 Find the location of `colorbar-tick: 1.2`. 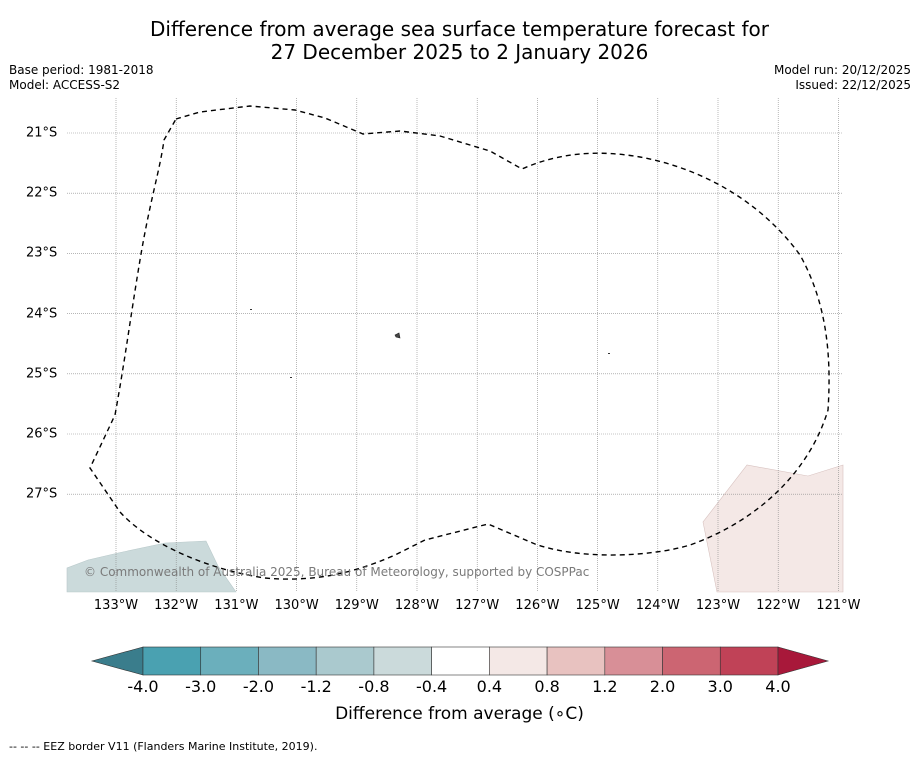

colorbar-tick: 1.2 is located at coordinates (605, 686).